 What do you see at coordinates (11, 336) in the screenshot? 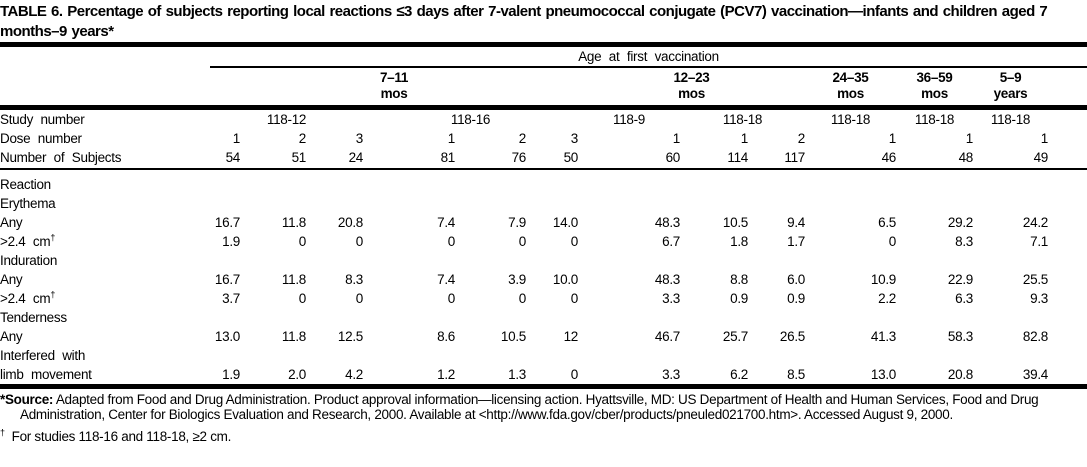
I see `row-label-tenderness-any: Any` at bounding box center [11, 336].